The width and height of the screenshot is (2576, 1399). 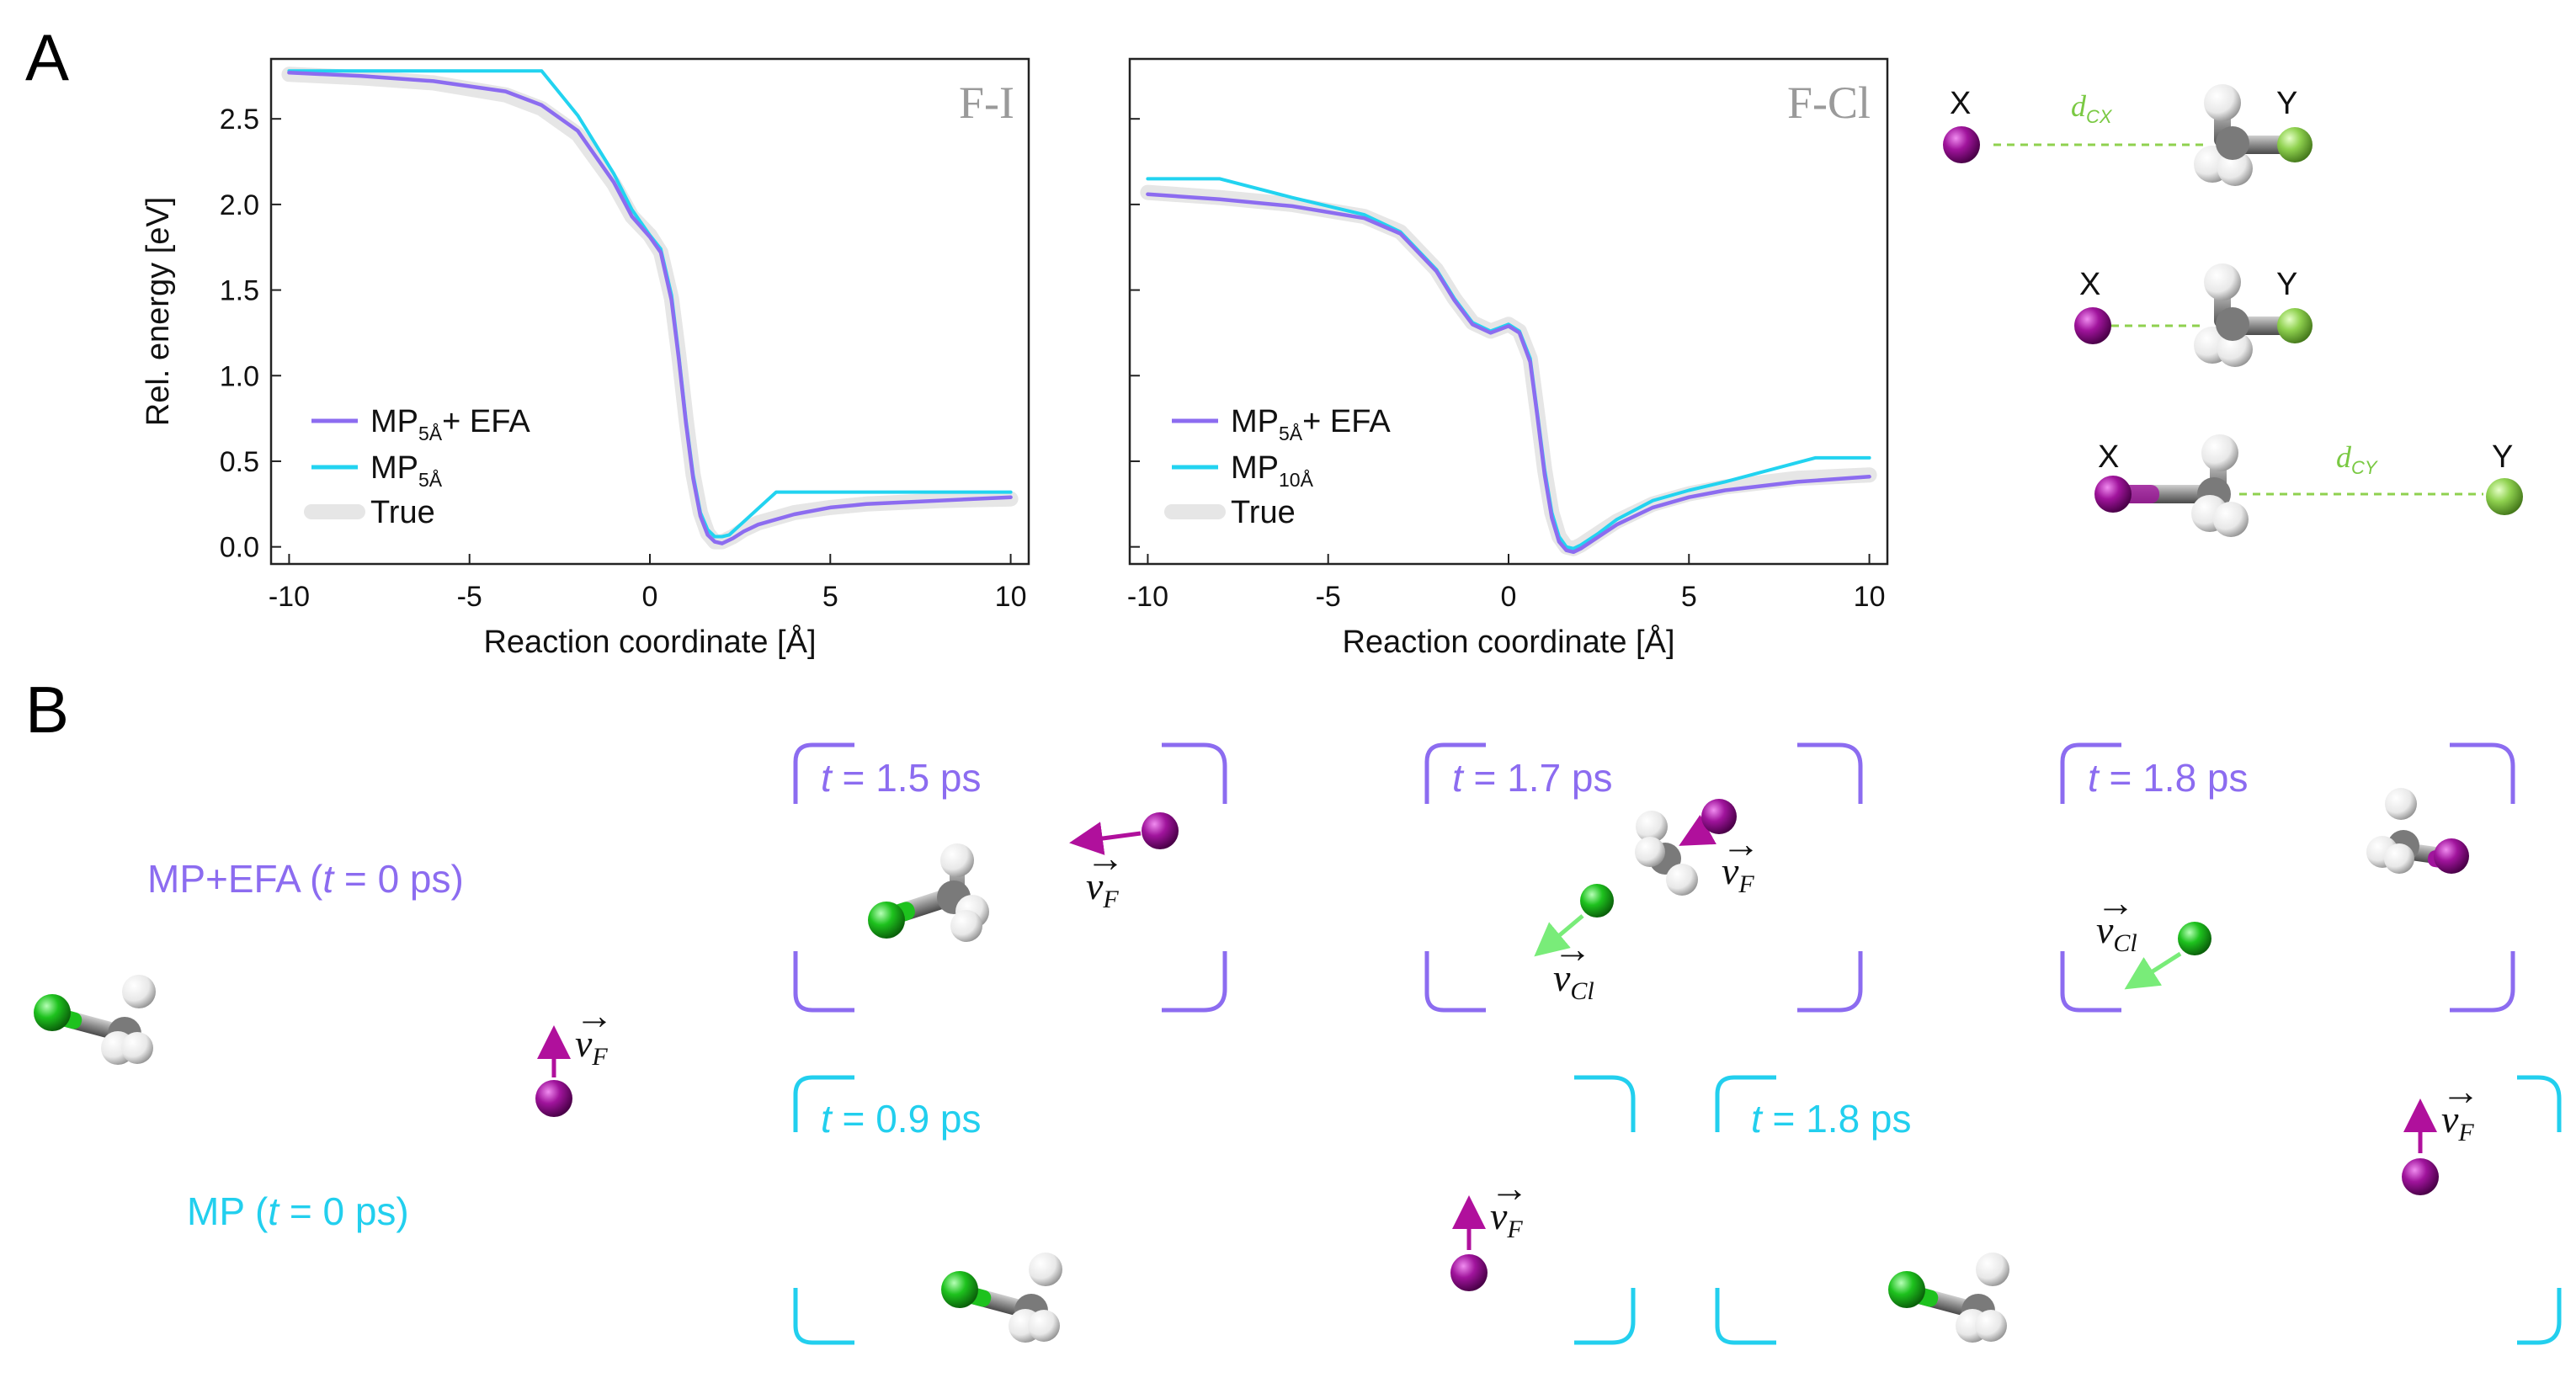 What do you see at coordinates (1992, 1270) in the screenshot?
I see `mp2-h1` at bounding box center [1992, 1270].